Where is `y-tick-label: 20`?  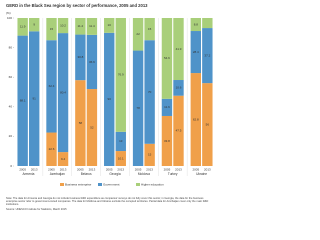 y-tick-label: 20 is located at coordinates (11, 136).